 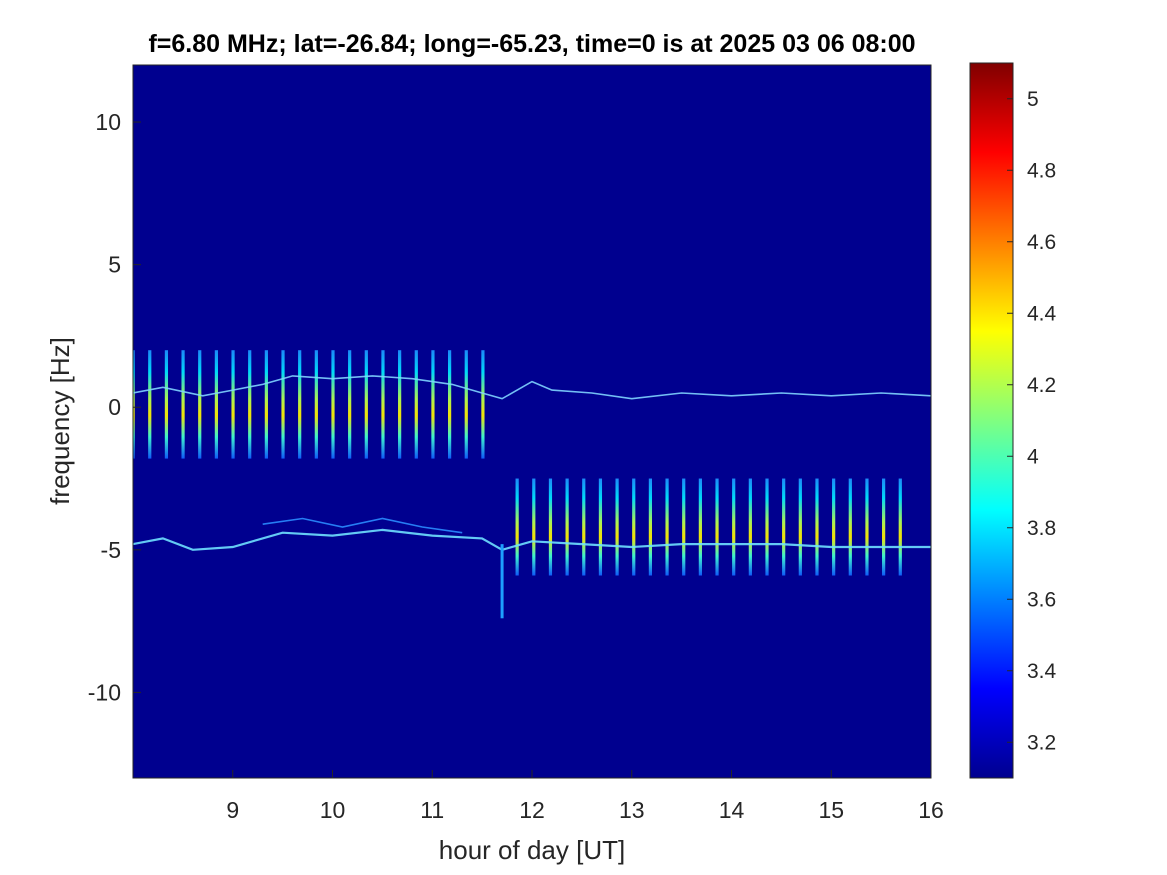 What do you see at coordinates (1042, 671) in the screenshot?
I see `colorbar-tick-label: 3.4` at bounding box center [1042, 671].